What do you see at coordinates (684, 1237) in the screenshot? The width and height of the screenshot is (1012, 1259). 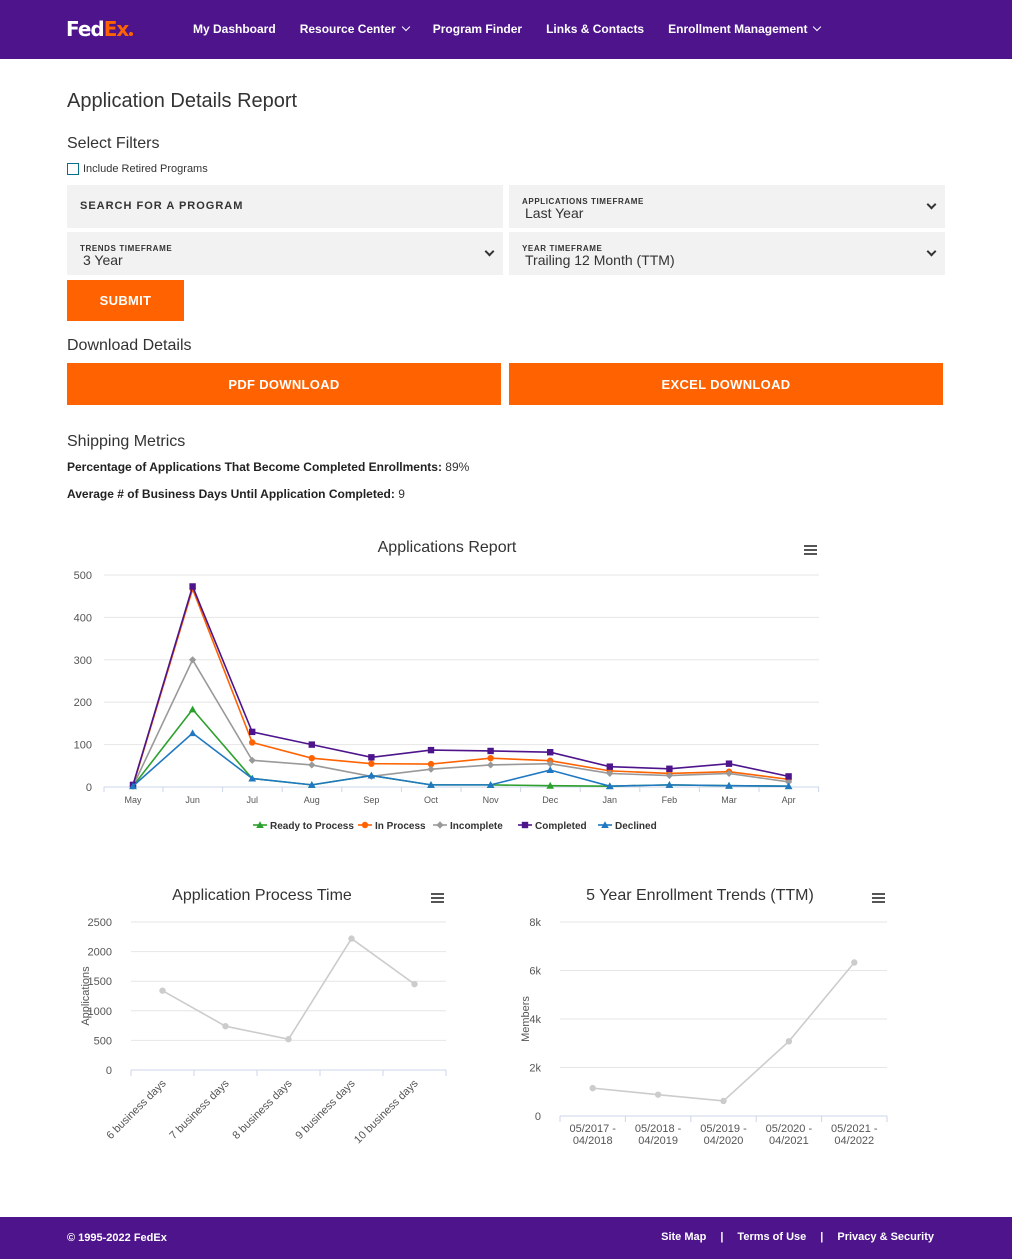 I see `footer-link-site-map: Site Map` at bounding box center [684, 1237].